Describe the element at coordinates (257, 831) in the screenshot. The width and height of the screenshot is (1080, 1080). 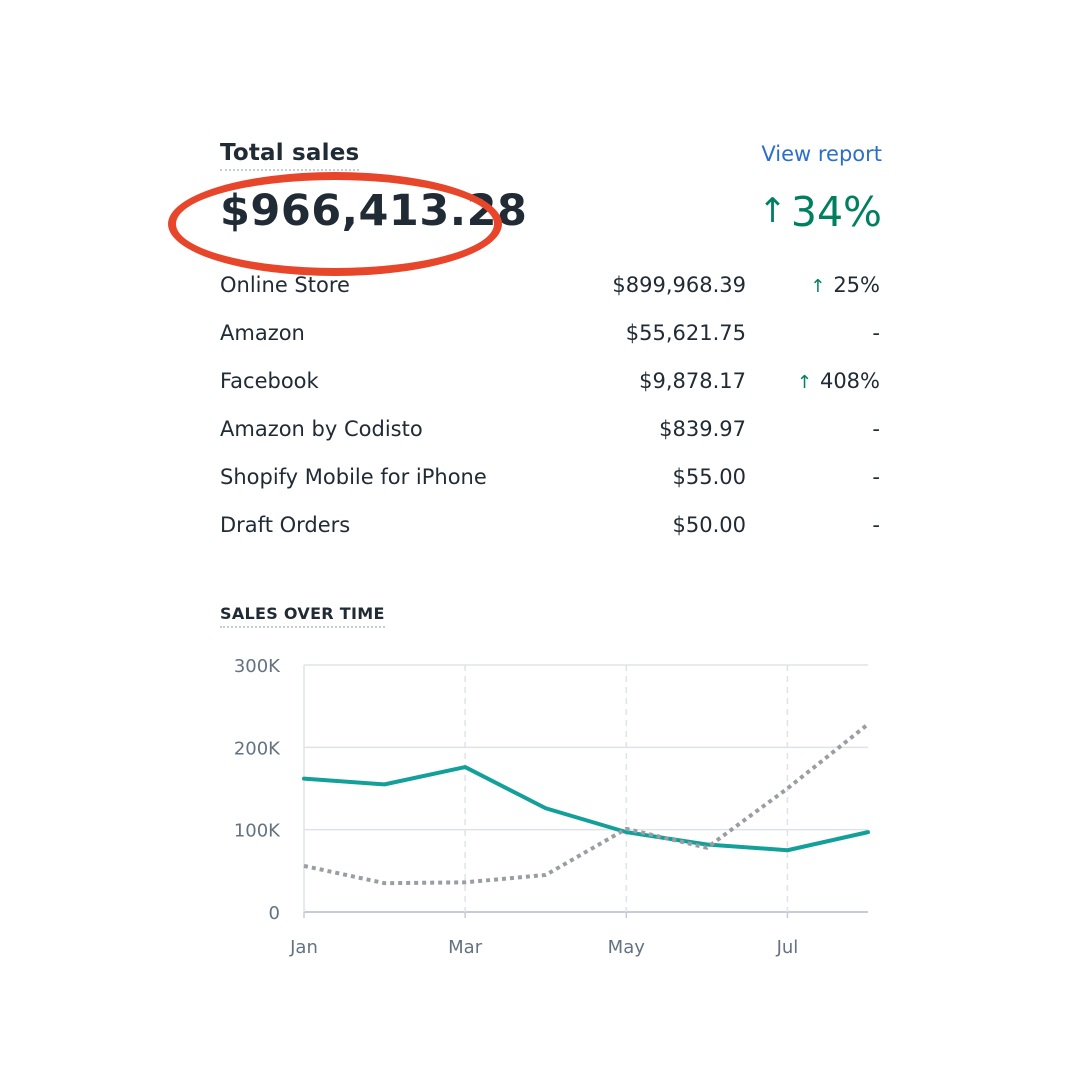
I see `y-tick-label: 100K` at that location.